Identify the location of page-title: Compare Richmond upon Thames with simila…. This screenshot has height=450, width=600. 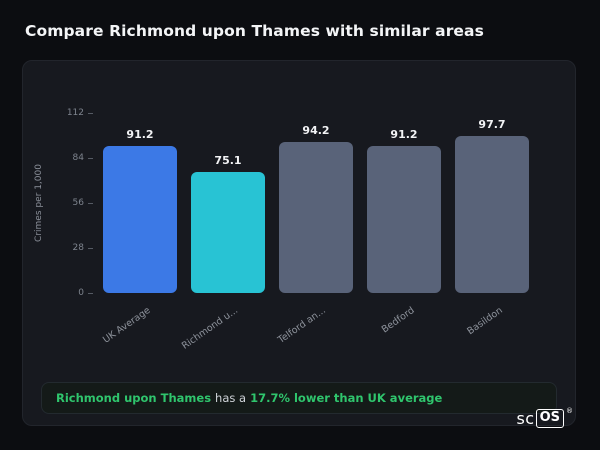
(254, 31).